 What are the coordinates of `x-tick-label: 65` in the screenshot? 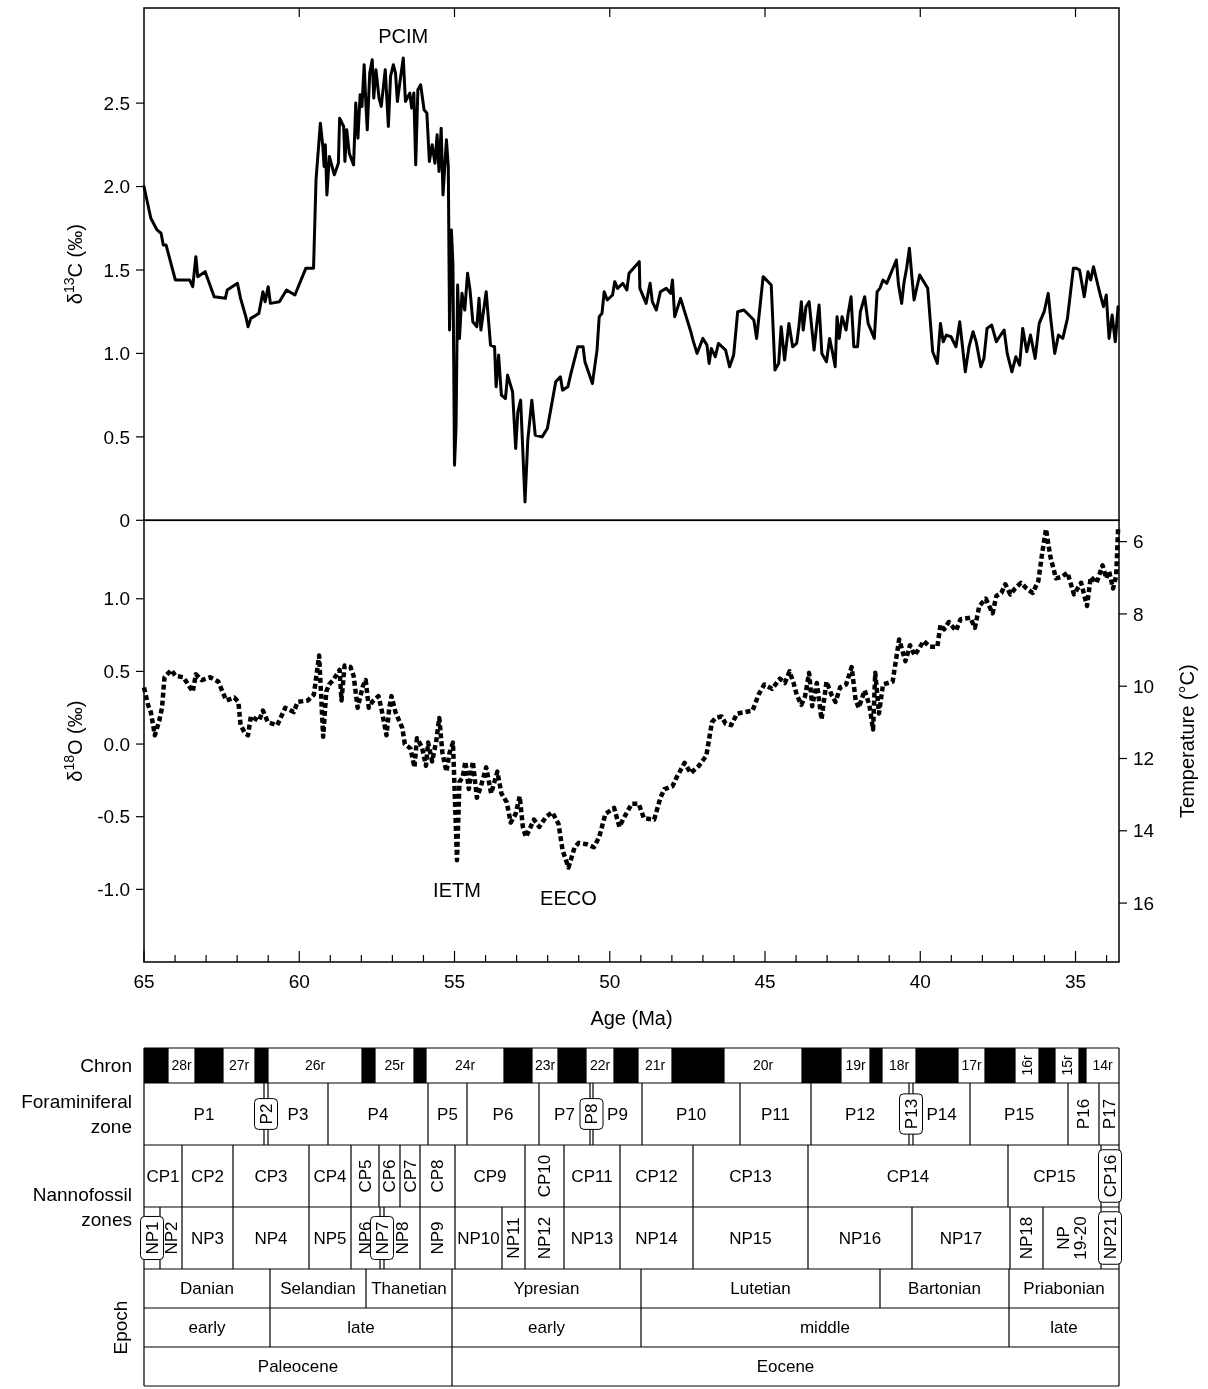 It's located at (144, 981).